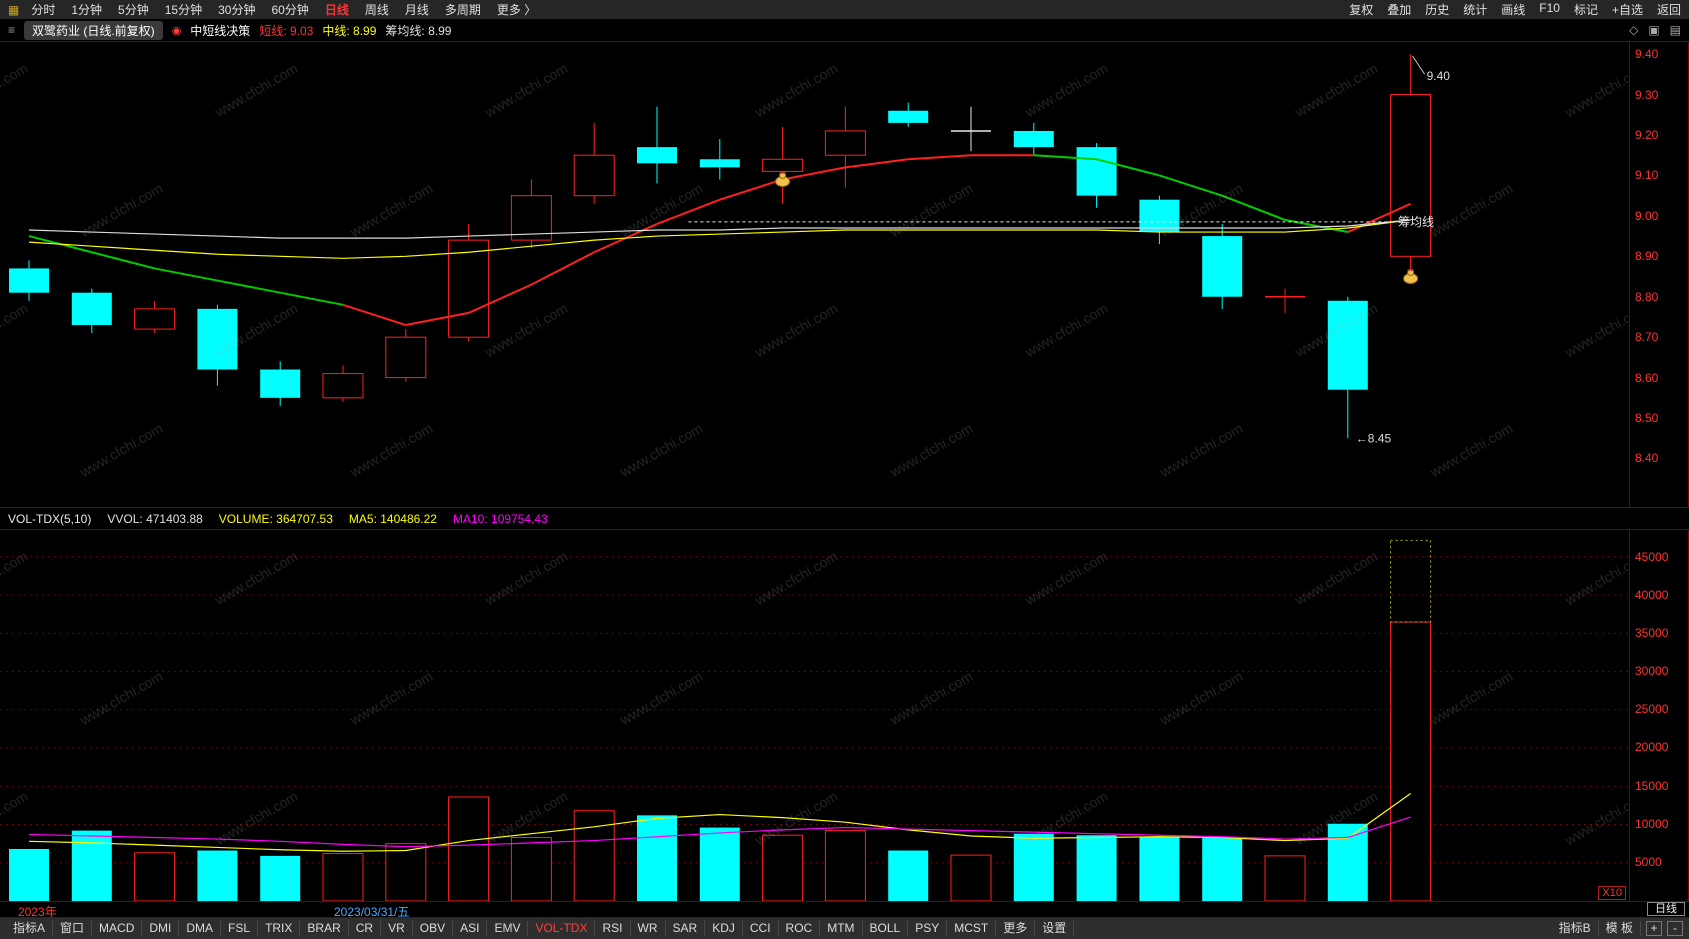  What do you see at coordinates (50, 518) in the screenshot?
I see `volume-indicator-name: VOL-TDX(5,10)` at bounding box center [50, 518].